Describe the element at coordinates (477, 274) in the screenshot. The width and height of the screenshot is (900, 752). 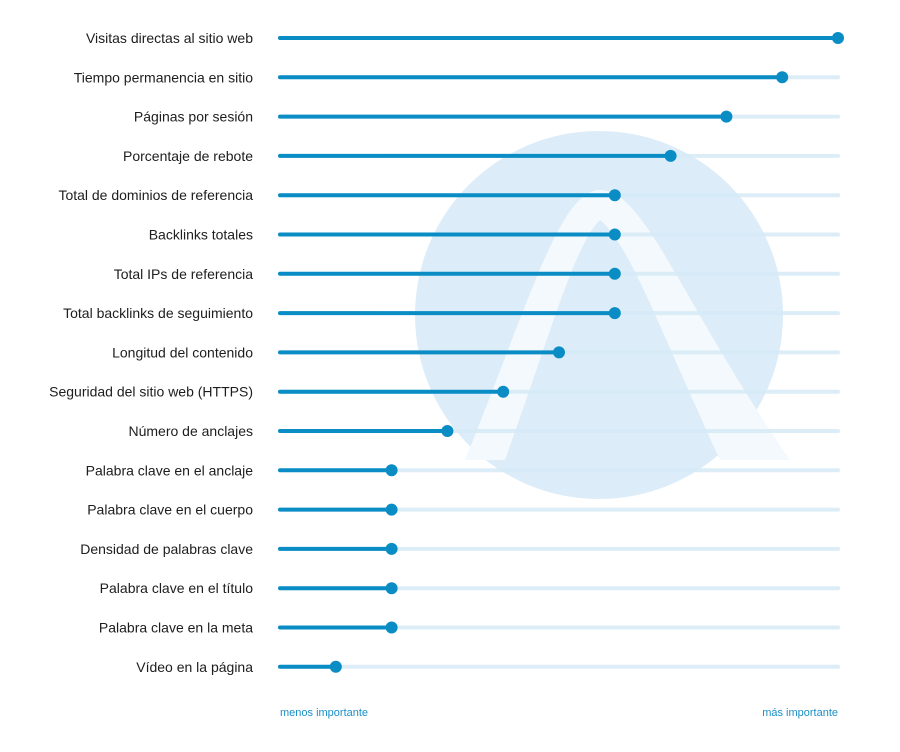
I see `chart-row: Total IPs de referencia` at that location.